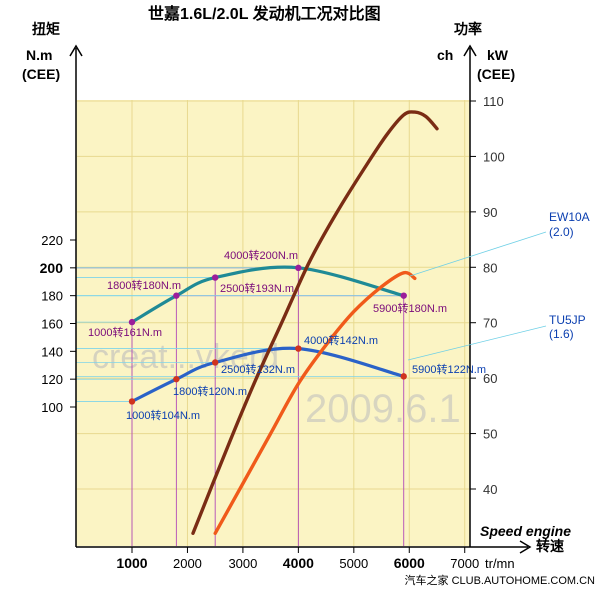 This screenshot has height=596, width=600. What do you see at coordinates (550, 546) in the screenshot?
I see `x-axis-label: 转速` at bounding box center [550, 546].